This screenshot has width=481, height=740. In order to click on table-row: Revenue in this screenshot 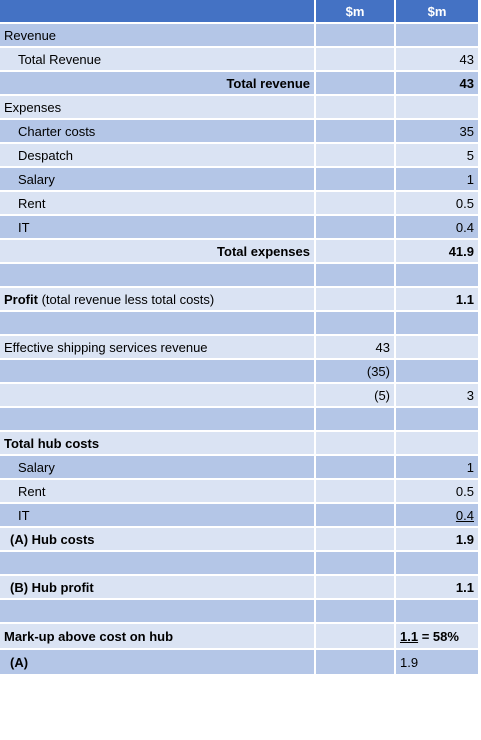, I will do `click(239, 35)`.